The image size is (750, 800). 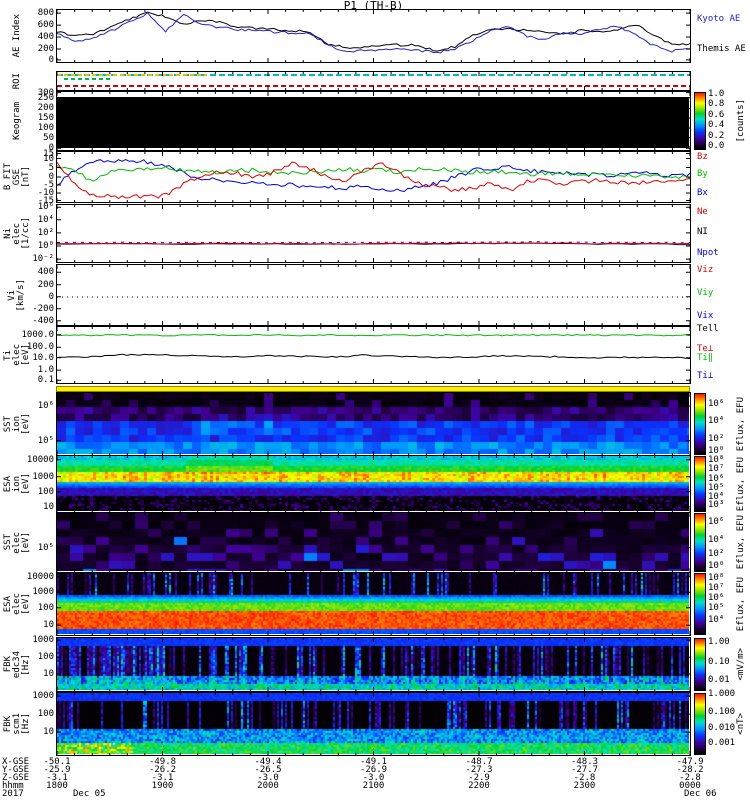 What do you see at coordinates (43, 696) in the screenshot?
I see `ytick-label-fbk_scm: 1000` at bounding box center [43, 696].